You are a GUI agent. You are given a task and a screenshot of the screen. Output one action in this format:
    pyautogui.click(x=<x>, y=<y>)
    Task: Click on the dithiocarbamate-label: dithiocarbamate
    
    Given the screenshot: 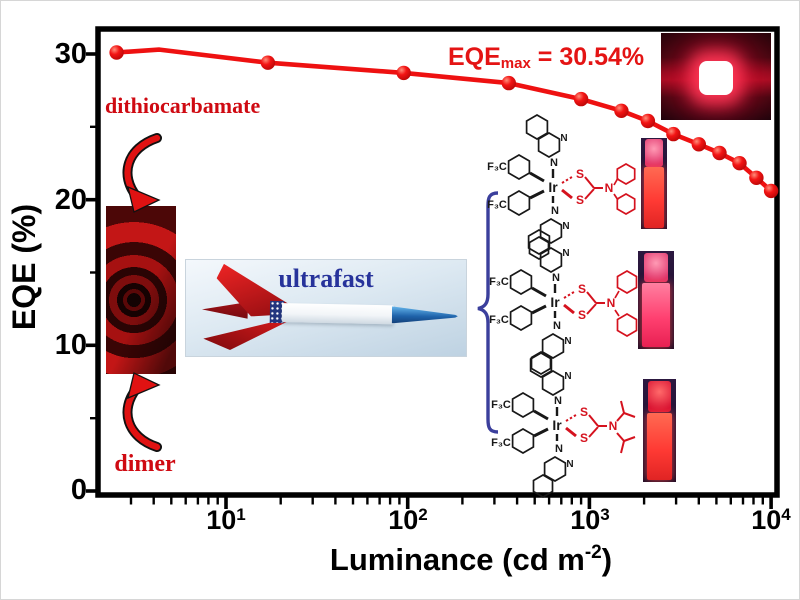 What is the action you would take?
    pyautogui.click(x=183, y=105)
    